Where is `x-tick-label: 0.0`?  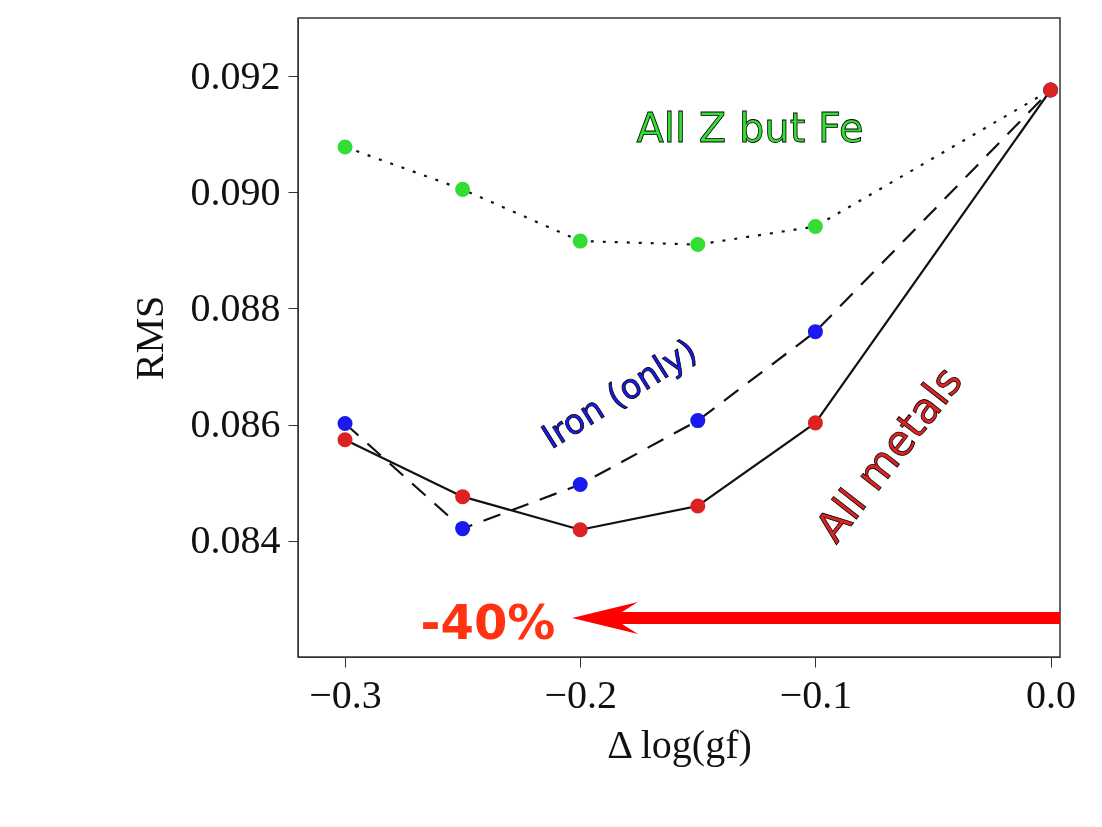
x-tick-label: 0.0 is located at coordinates (1051, 694).